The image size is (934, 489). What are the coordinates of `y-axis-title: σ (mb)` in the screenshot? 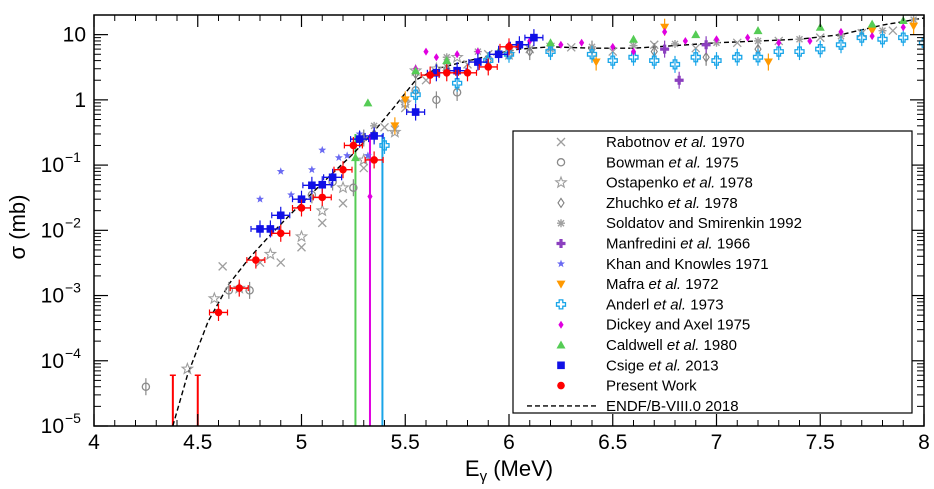 It's located at (17, 227).